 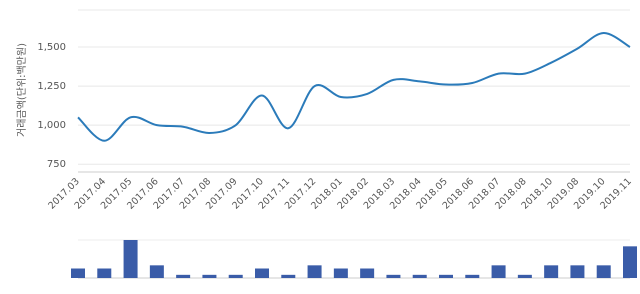 What do you see at coordinates (51, 47) in the screenshot?
I see `y-tick-label: 1,500` at bounding box center [51, 47].